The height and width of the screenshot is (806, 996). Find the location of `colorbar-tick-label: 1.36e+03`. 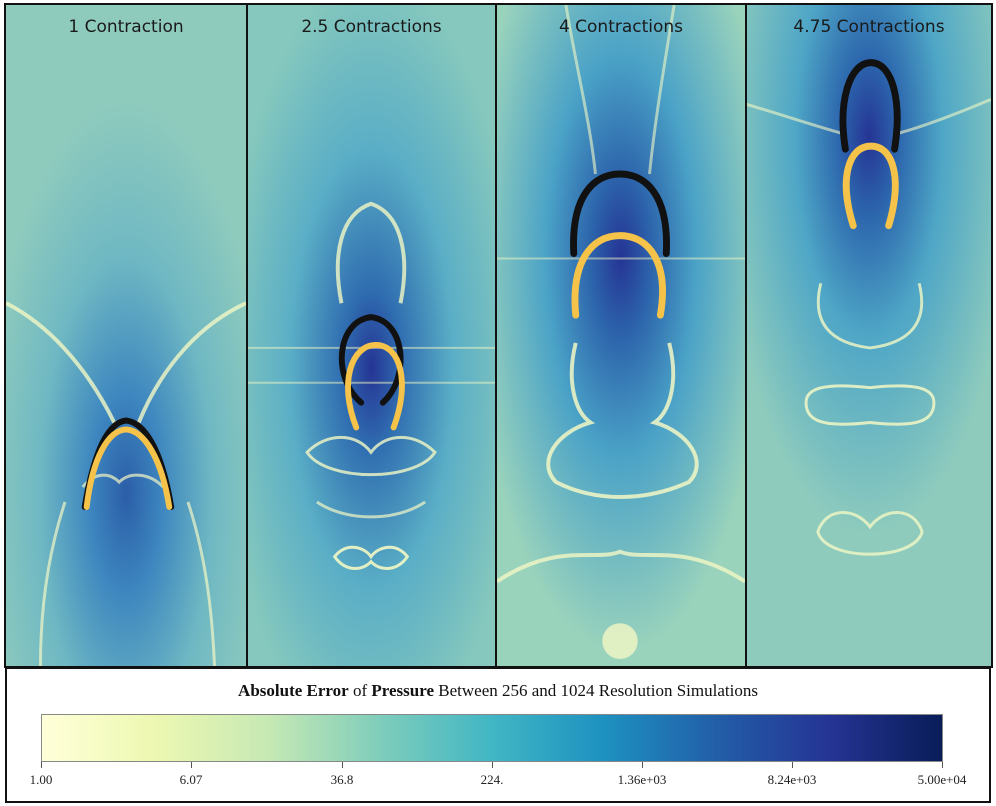

colorbar-tick-label: 1.36e+03 is located at coordinates (642, 779).